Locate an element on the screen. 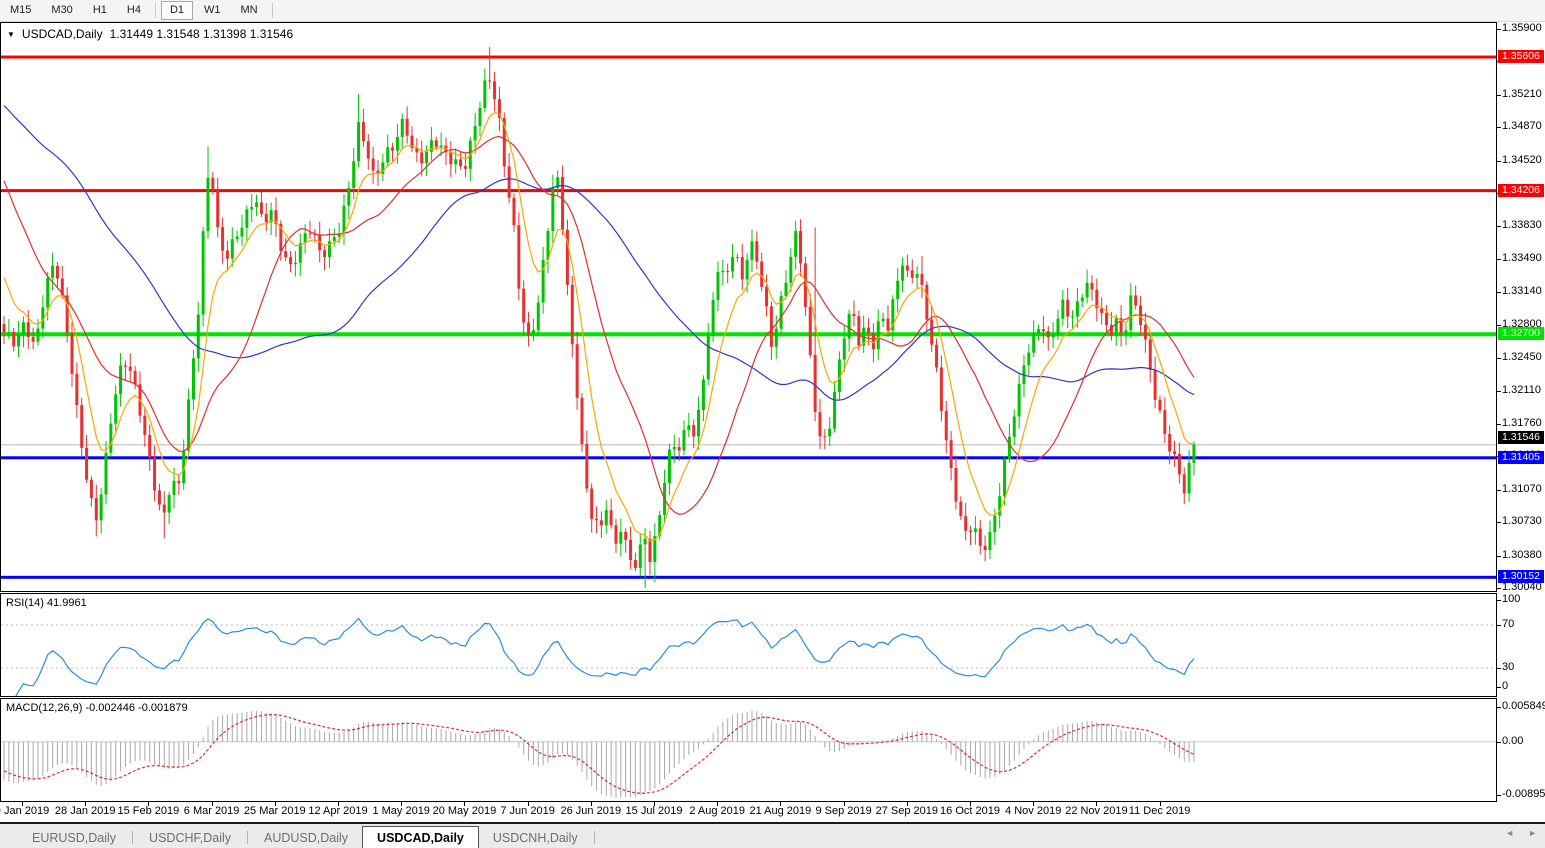 The image size is (1545, 848). date-tick-label: 15 Feb 2019 is located at coordinates (148, 811).